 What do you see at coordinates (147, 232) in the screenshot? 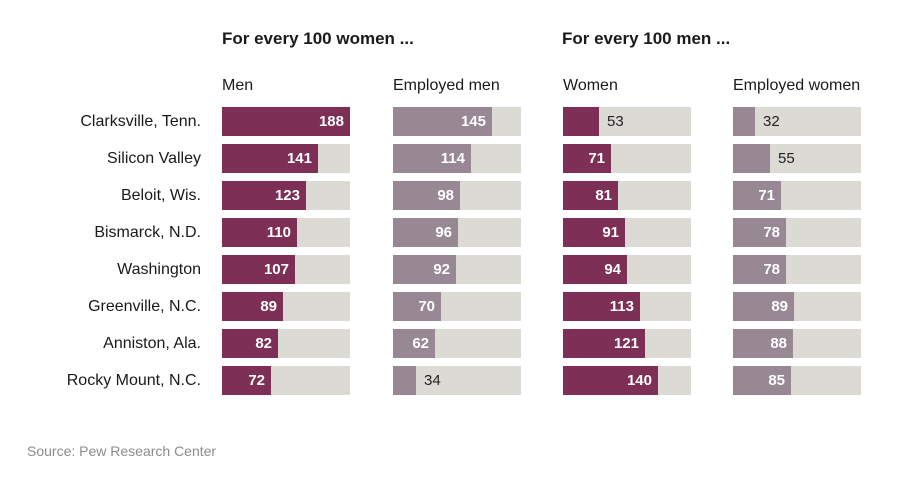
I see `row-label: Bismarck, N.D.` at bounding box center [147, 232].